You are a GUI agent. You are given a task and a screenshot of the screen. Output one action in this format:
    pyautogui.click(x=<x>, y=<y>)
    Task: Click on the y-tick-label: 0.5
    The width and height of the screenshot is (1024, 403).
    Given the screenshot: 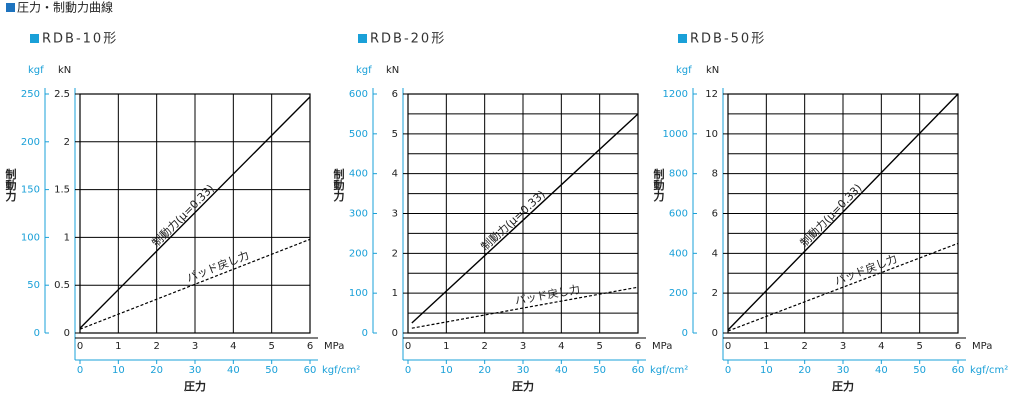 What is the action you would take?
    pyautogui.click(x=62, y=285)
    